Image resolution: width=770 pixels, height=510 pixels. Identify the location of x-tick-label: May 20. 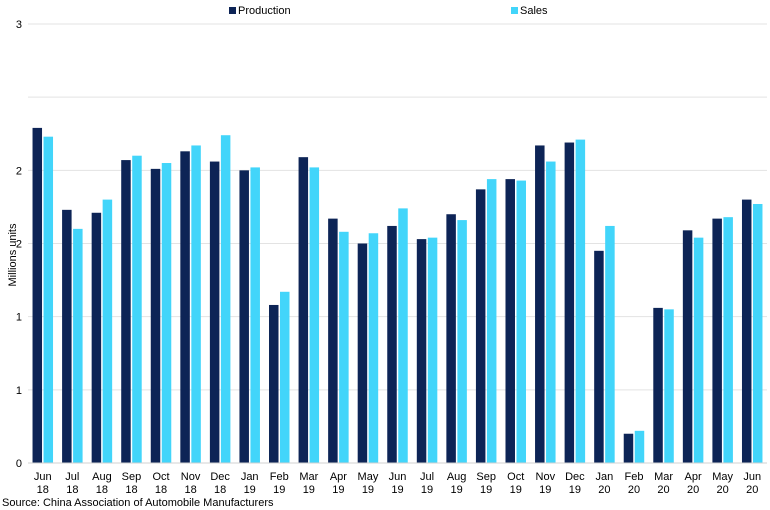
(722, 483).